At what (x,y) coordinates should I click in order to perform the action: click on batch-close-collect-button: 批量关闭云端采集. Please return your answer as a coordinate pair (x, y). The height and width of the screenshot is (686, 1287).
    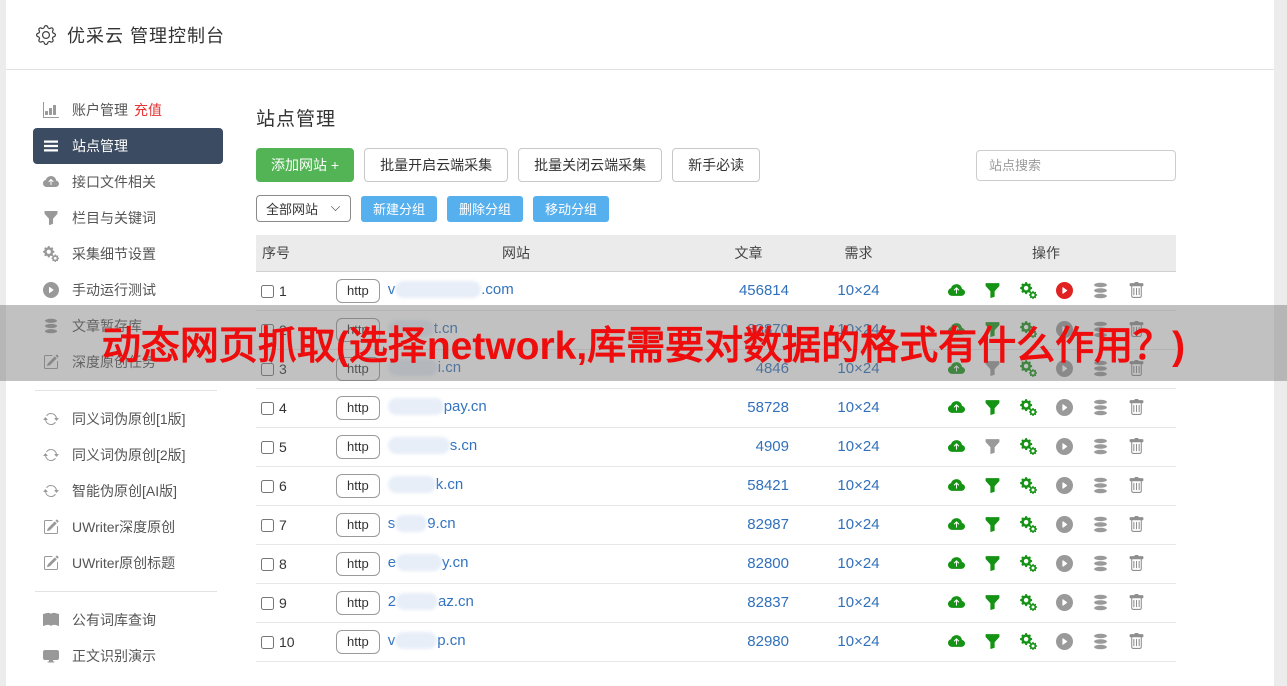
    Looking at the image, I should click on (590, 165).